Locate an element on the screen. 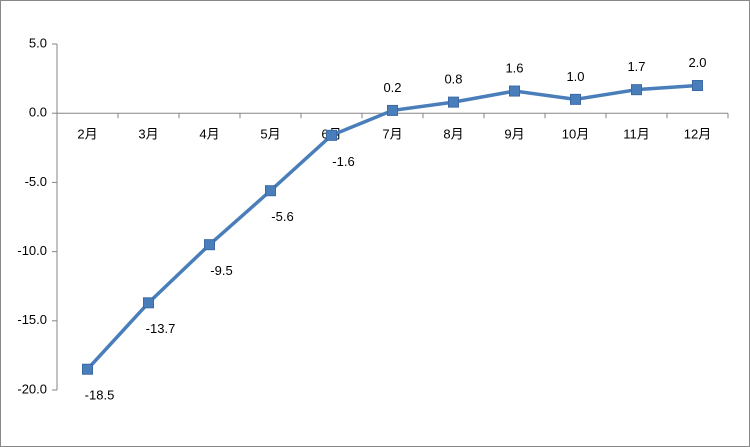  x-tick-label: 9月 is located at coordinates (514, 134).